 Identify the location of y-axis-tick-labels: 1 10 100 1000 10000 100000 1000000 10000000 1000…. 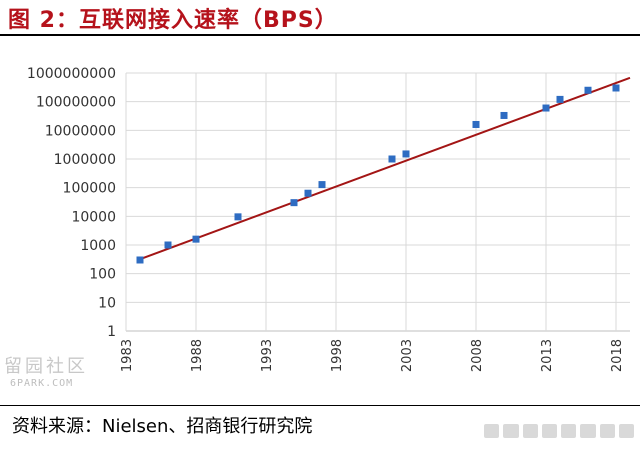
(71, 203).